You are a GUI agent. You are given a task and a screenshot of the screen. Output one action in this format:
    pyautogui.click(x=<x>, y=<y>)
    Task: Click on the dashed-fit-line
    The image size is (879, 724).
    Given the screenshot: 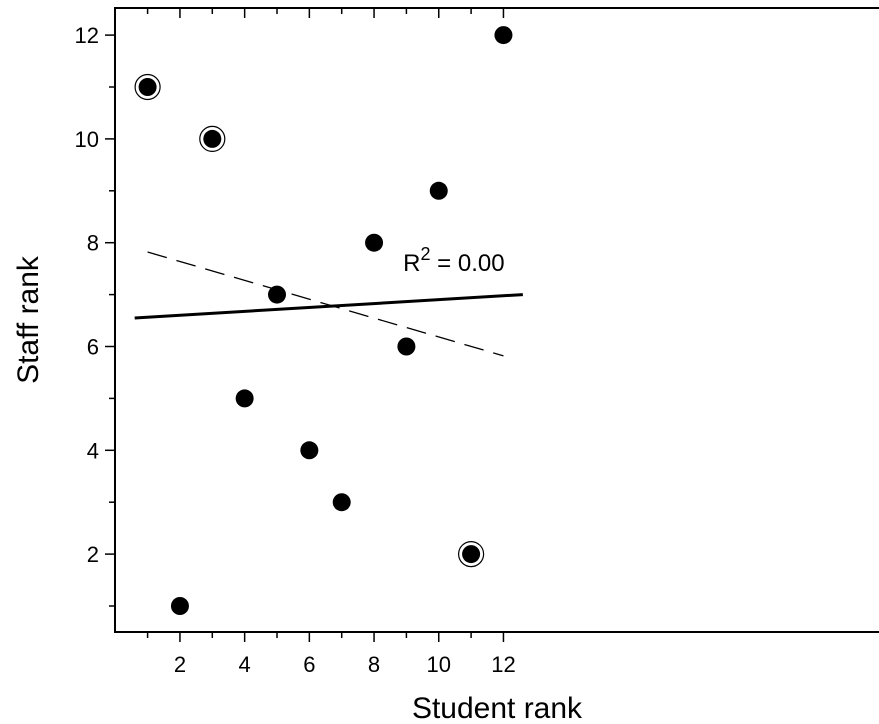 What is the action you would take?
    pyautogui.click(x=325, y=304)
    